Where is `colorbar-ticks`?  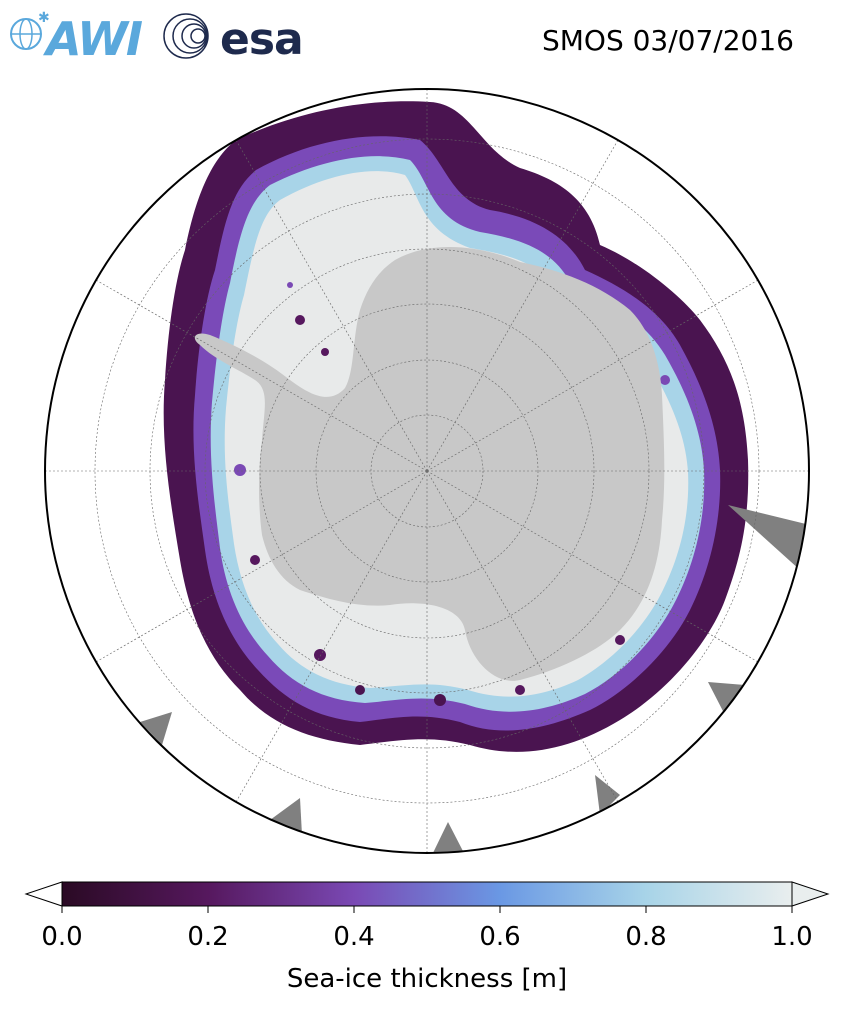 colorbar-ticks is located at coordinates (427, 909).